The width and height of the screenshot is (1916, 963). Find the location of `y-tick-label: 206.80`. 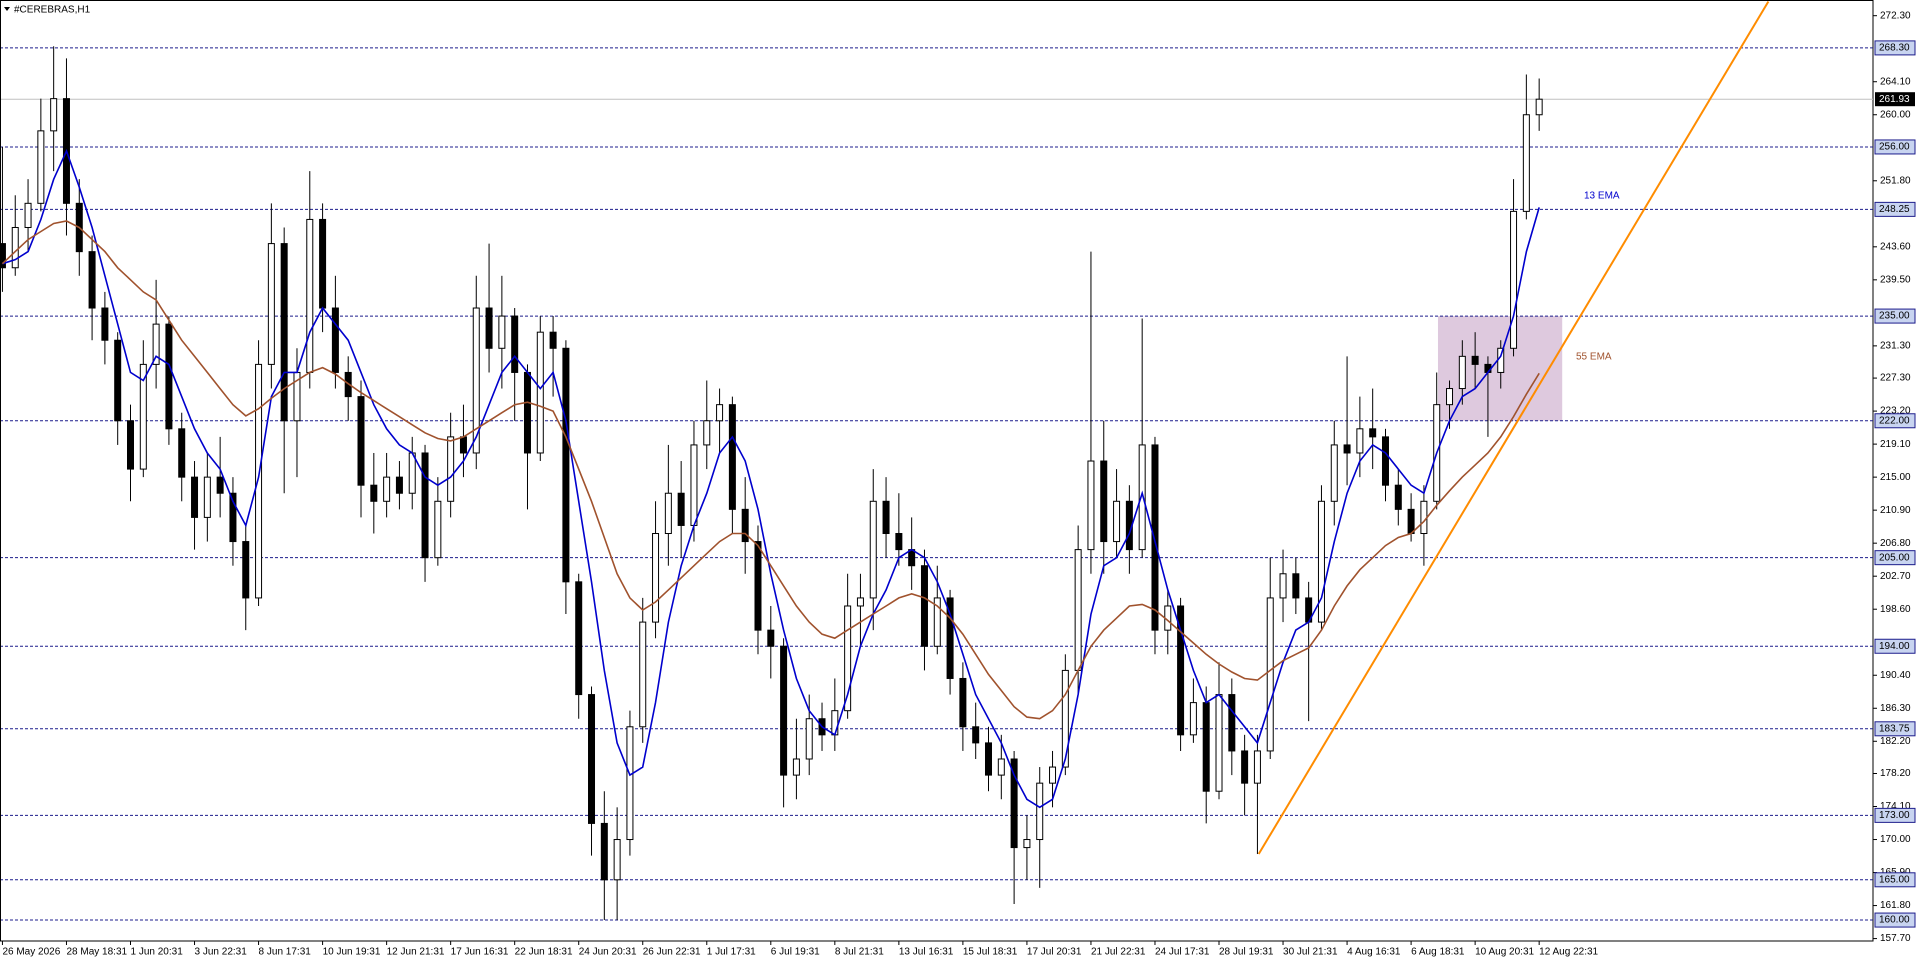

y-tick-label: 206.80 is located at coordinates (1895, 543).